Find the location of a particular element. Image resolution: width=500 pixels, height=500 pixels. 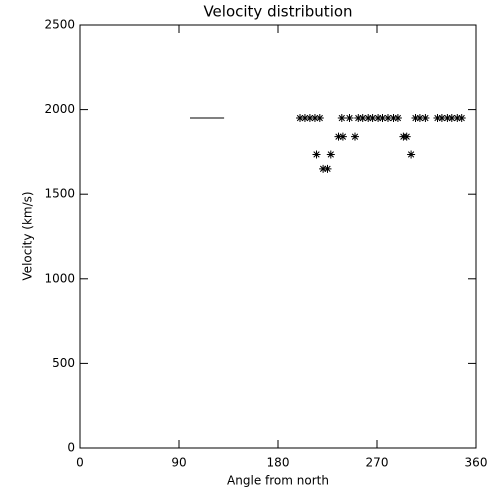

y-tick-label: 0 is located at coordinates (71, 448).